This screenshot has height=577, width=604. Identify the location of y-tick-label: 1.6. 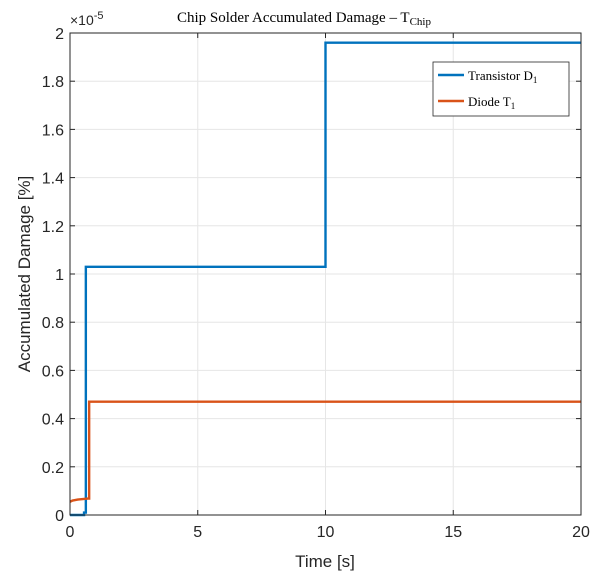
(53, 130).